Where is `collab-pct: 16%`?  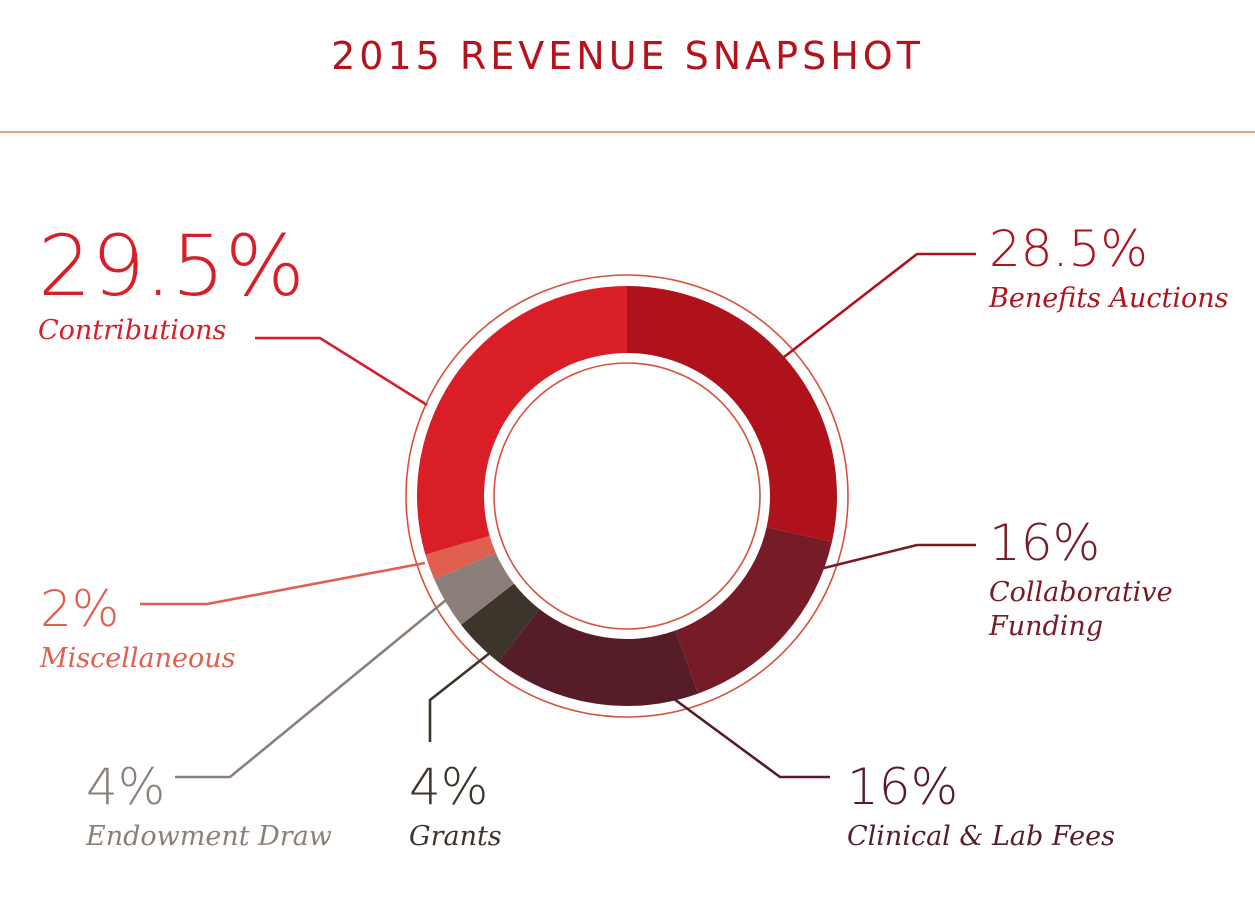
collab-pct: 16% is located at coordinates (1045, 543).